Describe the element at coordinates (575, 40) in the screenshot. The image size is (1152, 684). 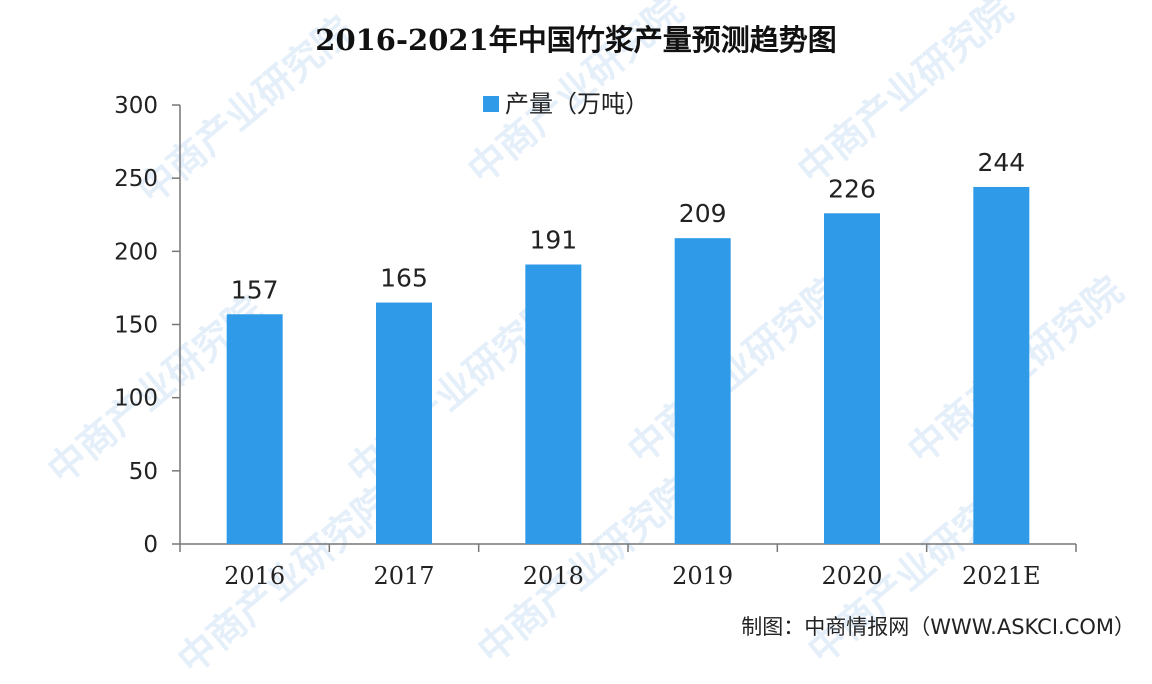
I see `chart-title: 2016-2021年中国竹浆产量预测趋势图` at that location.